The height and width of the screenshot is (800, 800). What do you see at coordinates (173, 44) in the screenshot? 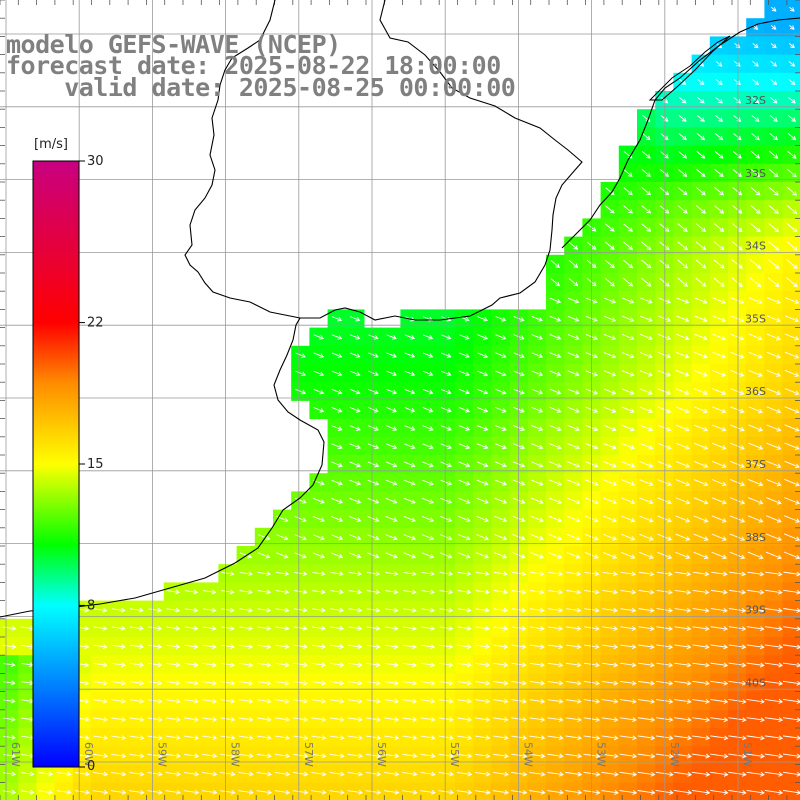
I see `title-model: modelo GEFS-WAVE (NCEP)` at bounding box center [173, 44].